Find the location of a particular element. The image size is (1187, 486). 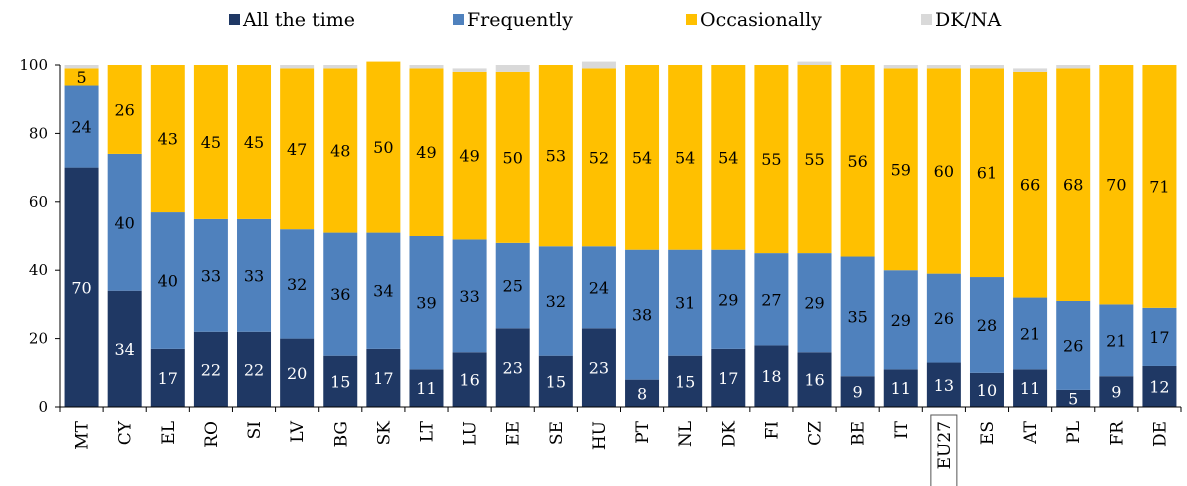

data-label: 25 is located at coordinates (513, 286).